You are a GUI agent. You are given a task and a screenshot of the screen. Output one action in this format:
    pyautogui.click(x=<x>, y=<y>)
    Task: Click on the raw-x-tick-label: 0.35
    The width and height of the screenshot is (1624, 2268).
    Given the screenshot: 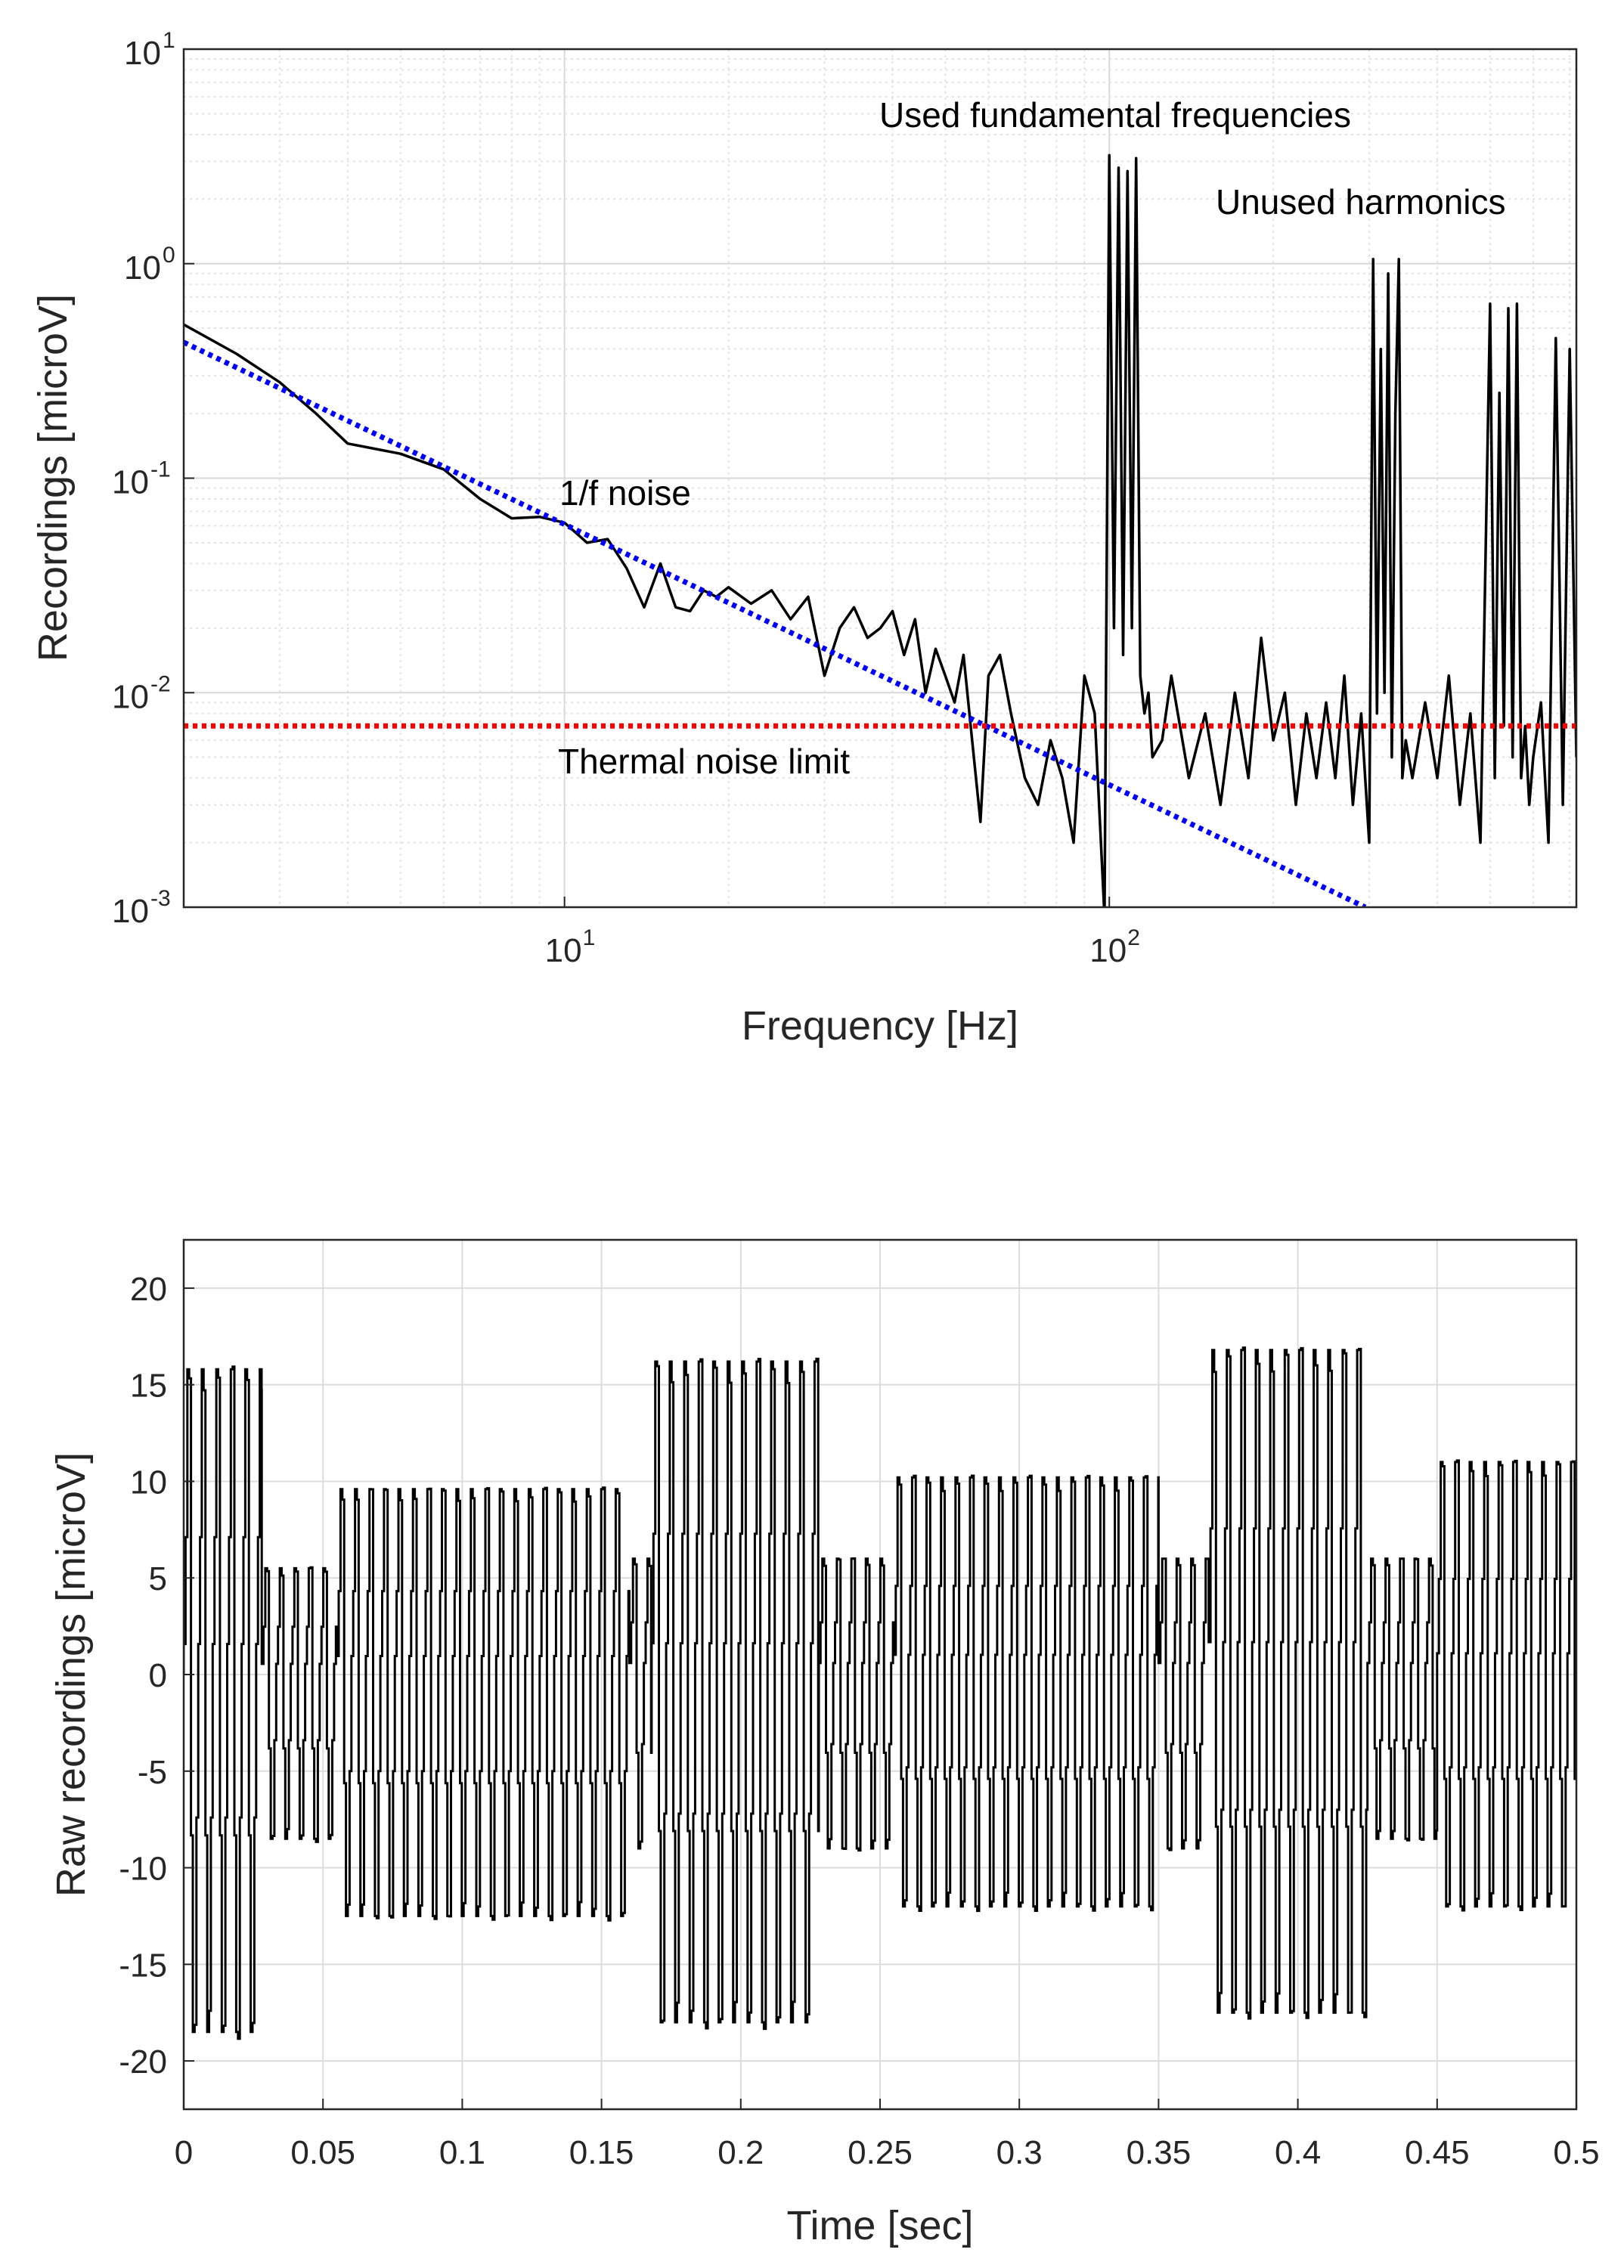 What is the action you would take?
    pyautogui.click(x=1159, y=2152)
    